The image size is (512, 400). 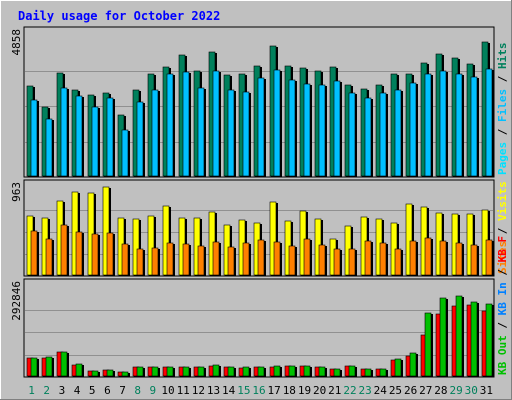 I want to click on axis-label-kb-out: KB Out, so click(x=502, y=355).